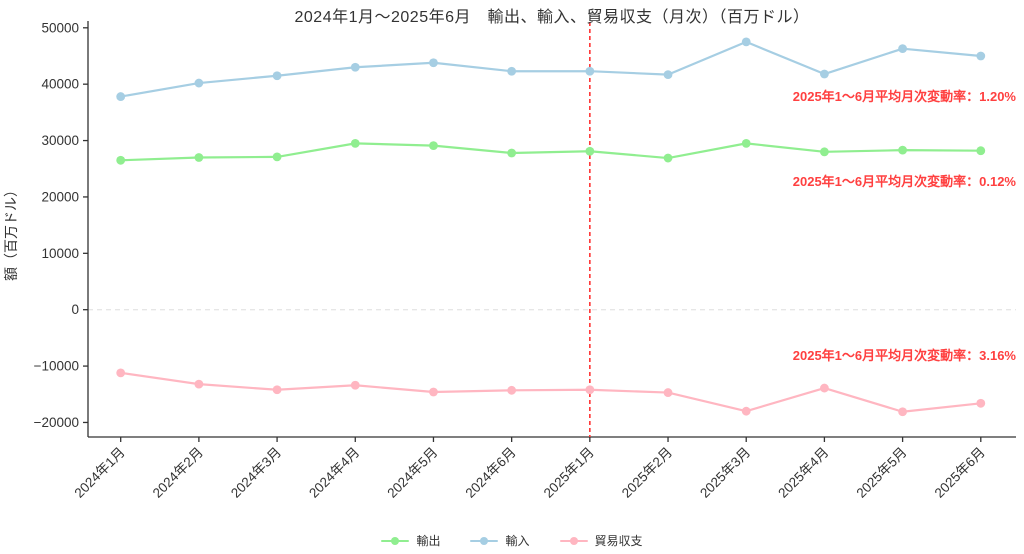 The image size is (1024, 554). I want to click on y-tick-label: 10000, so click(60, 253).